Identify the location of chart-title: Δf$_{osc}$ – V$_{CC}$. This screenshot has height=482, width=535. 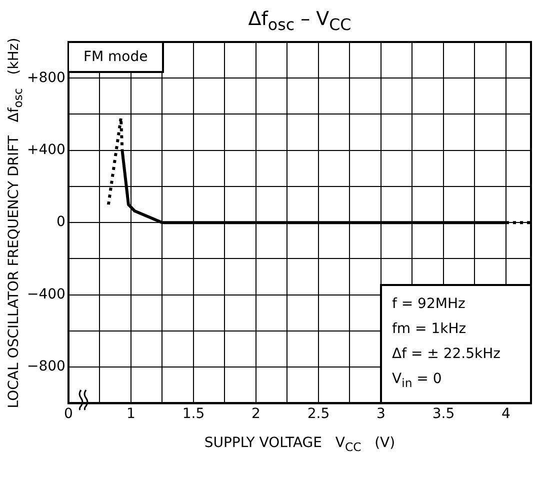
(299, 21).